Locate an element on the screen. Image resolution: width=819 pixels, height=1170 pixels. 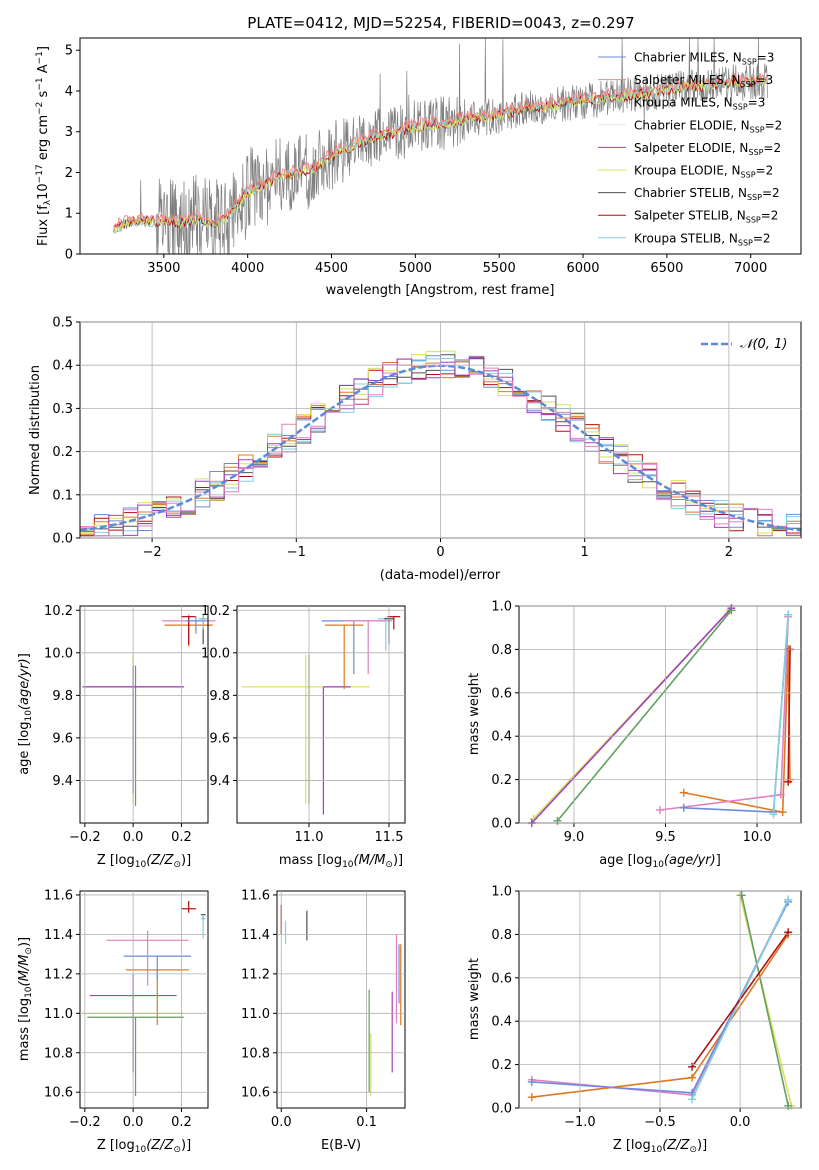
weight-vs-age-xlabel-main: age [log is located at coordinates (625, 860).